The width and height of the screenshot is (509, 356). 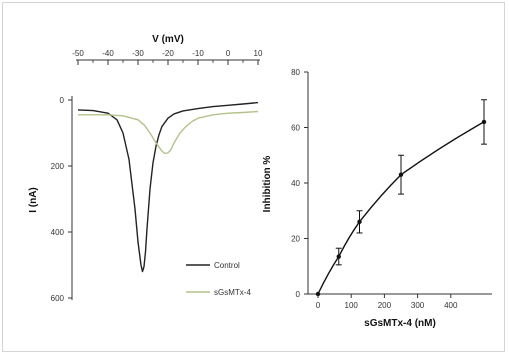 I want to click on left-y-tick-label-0: 0, so click(x=62, y=100).